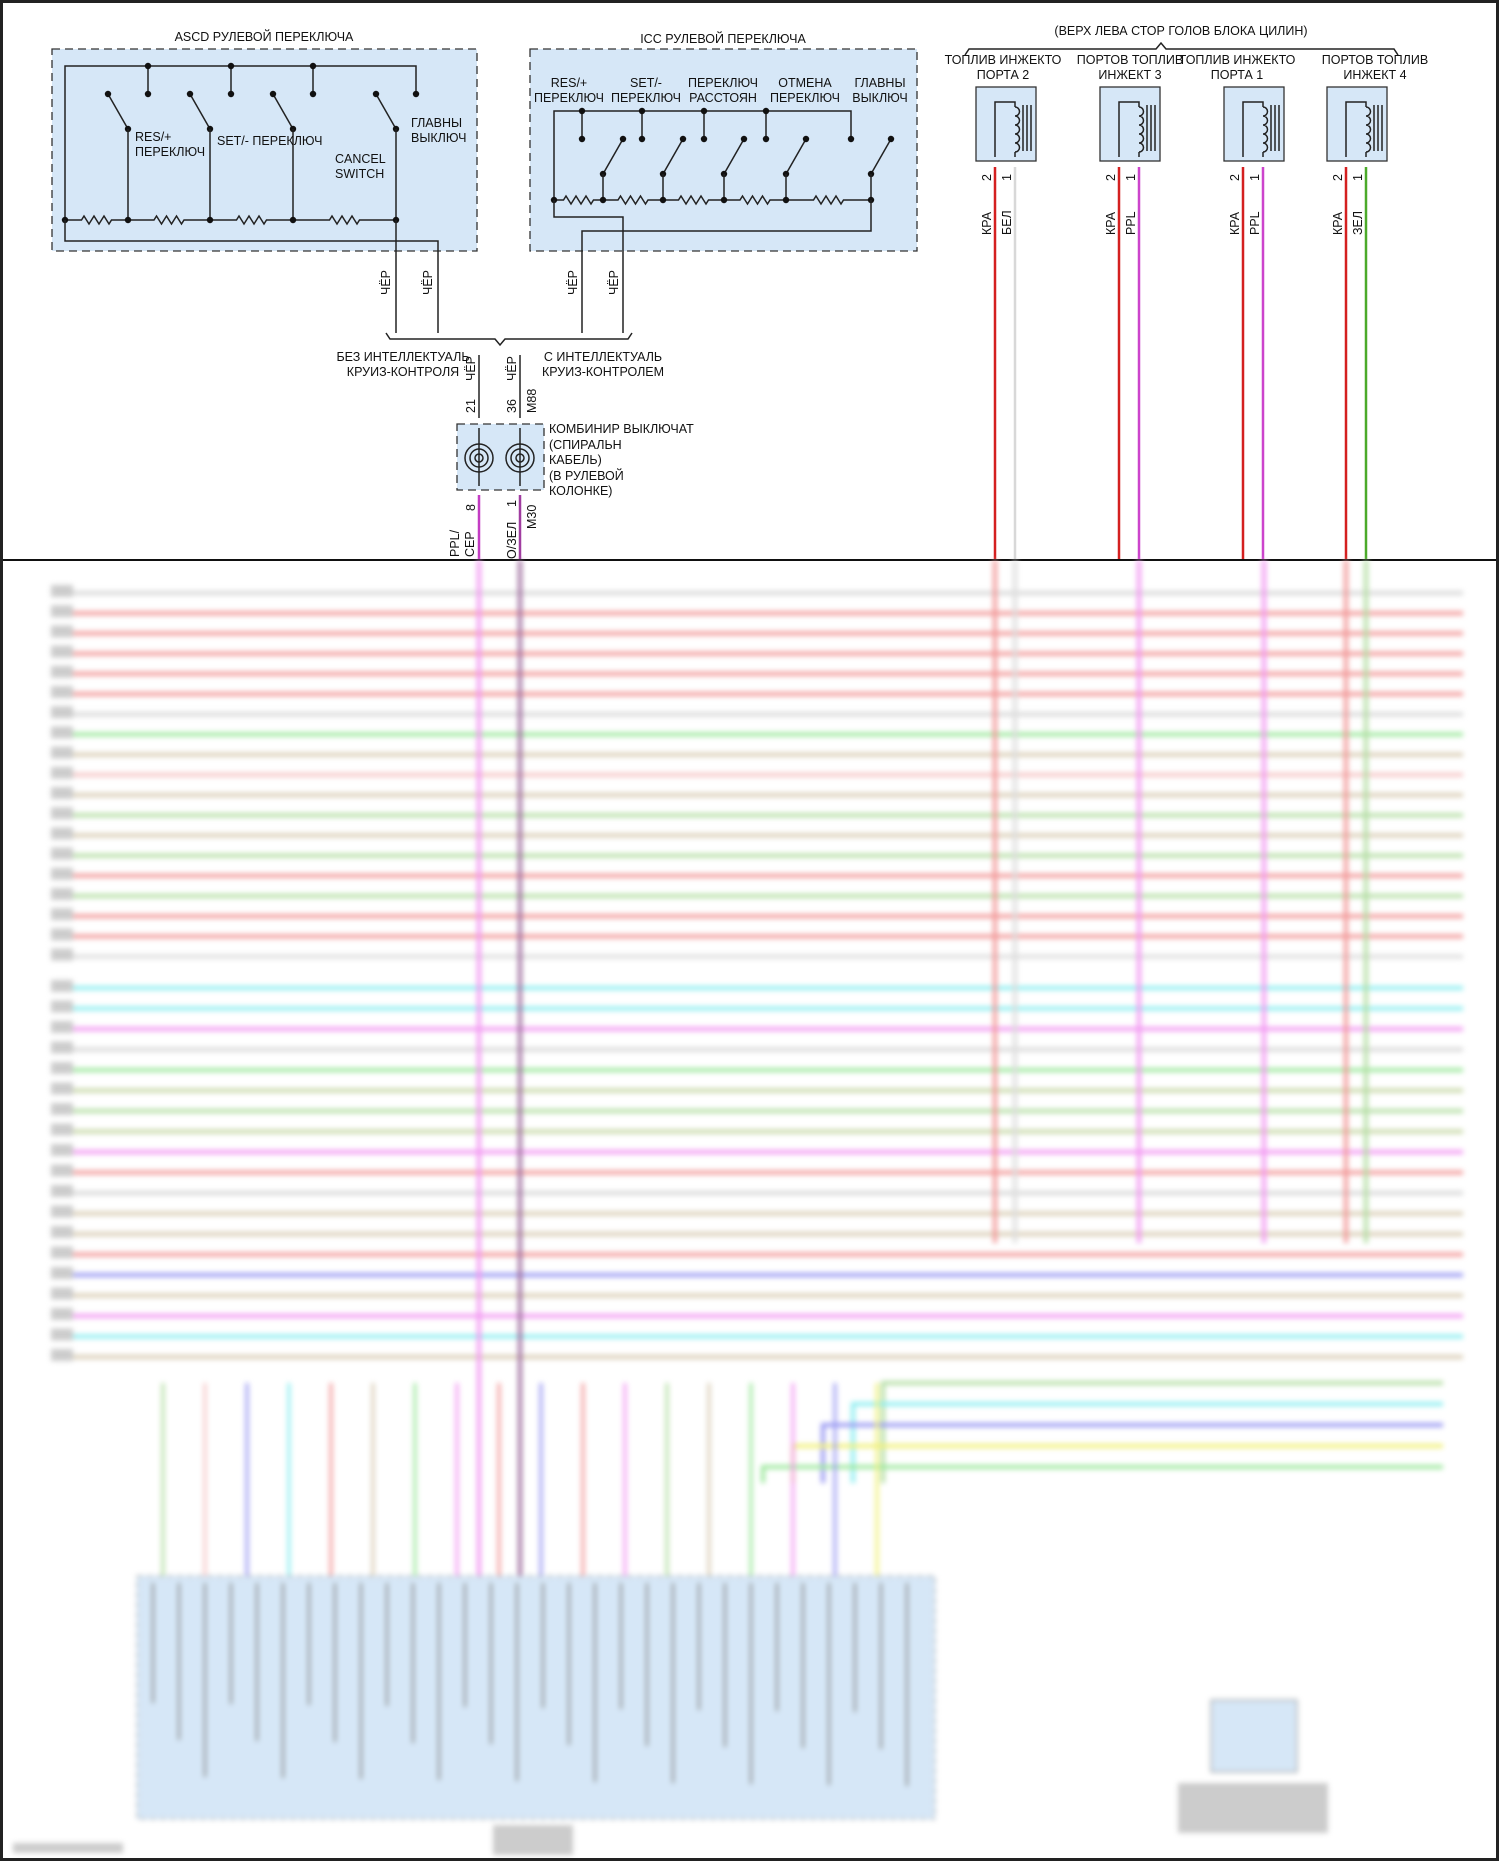  What do you see at coordinates (533, 1840) in the screenshot?
I see `ecu-label` at bounding box center [533, 1840].